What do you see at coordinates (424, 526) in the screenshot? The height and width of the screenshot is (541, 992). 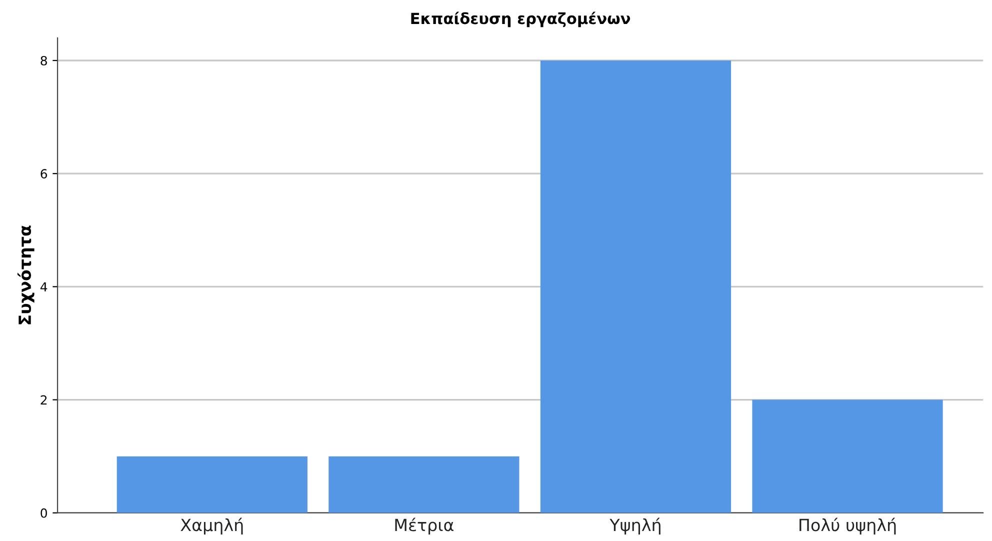 I see `x-tick-label: Μέτρια` at bounding box center [424, 526].